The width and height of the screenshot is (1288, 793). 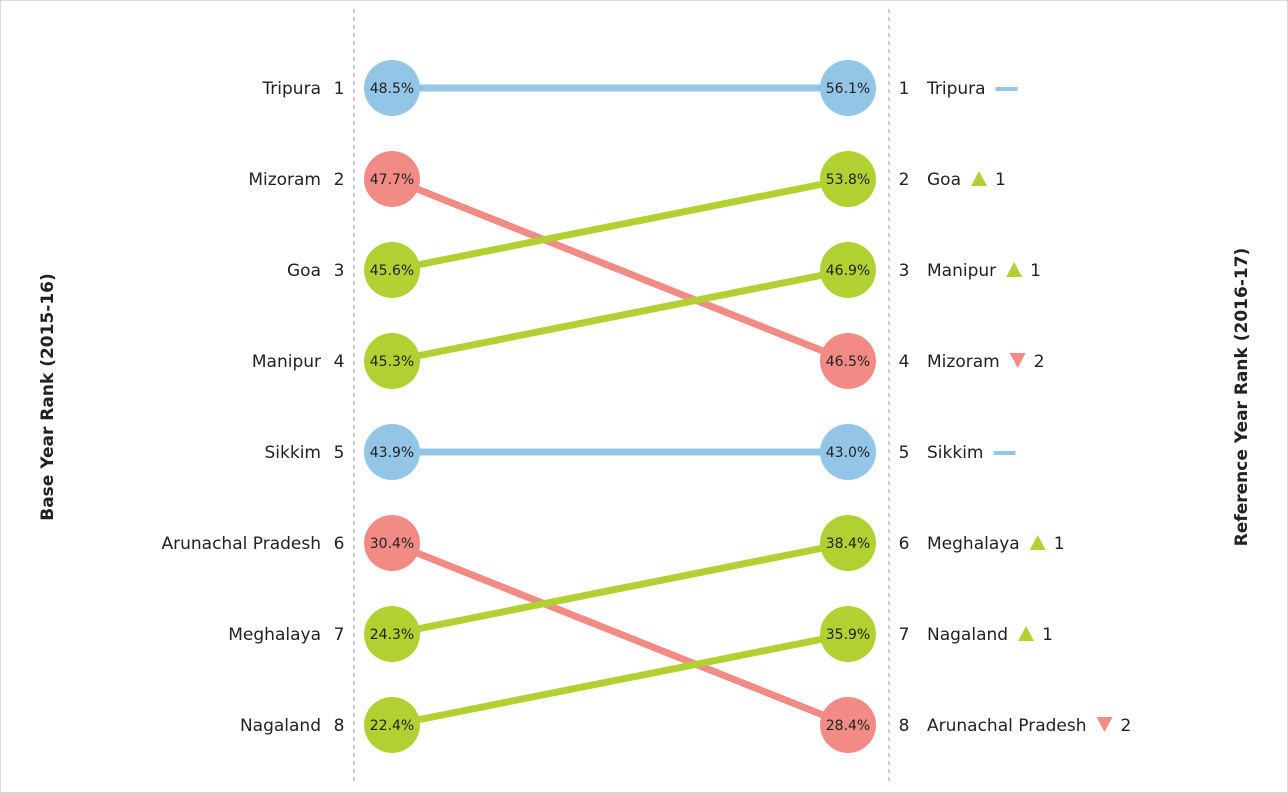 I want to click on left-rank-label: 5, so click(x=339, y=453).